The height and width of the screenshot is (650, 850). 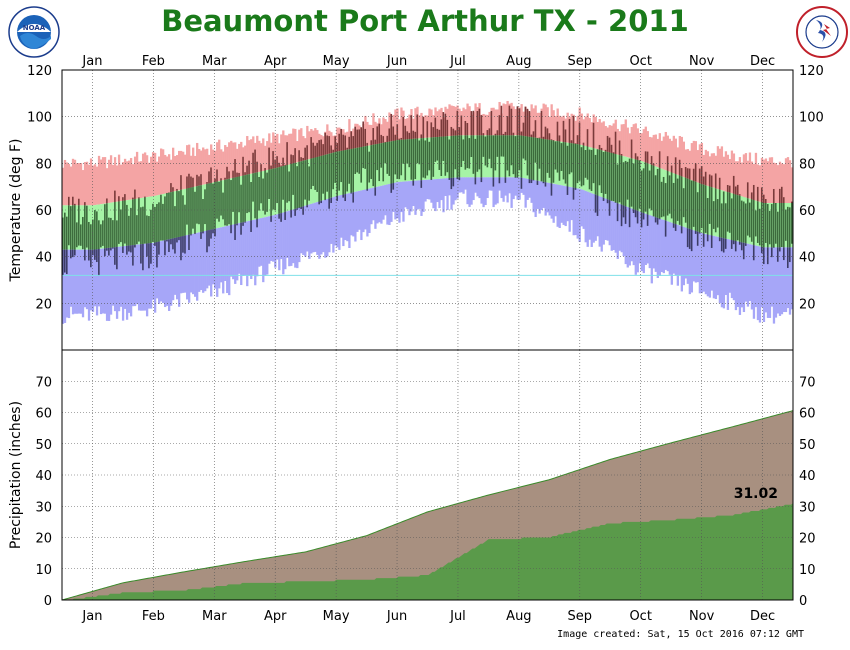 I want to click on month-label-top: Jul, so click(x=457, y=61).